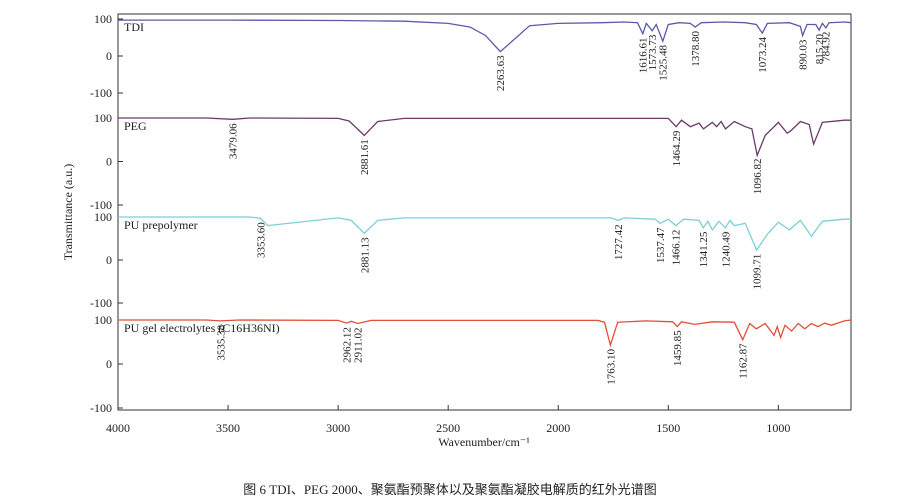  Describe the element at coordinates (347, 345) in the screenshot. I see `peak-label: 2962.12` at that location.